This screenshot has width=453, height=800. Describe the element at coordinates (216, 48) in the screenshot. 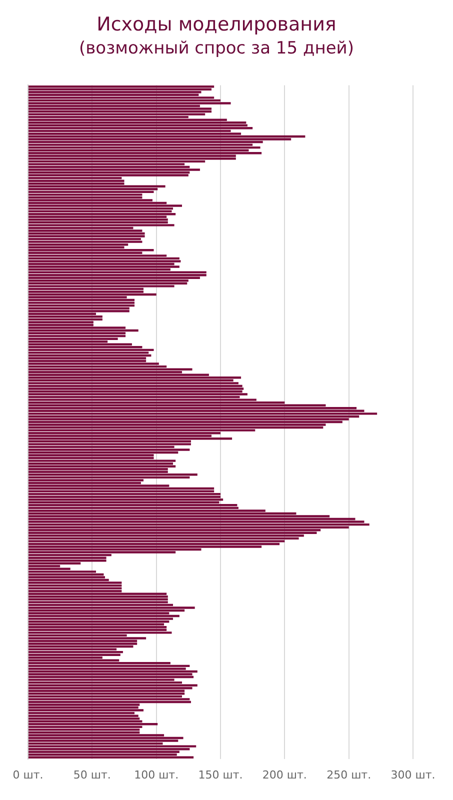

I see `chart-subtitle: (возможный спрос за 15 дней)` at that location.